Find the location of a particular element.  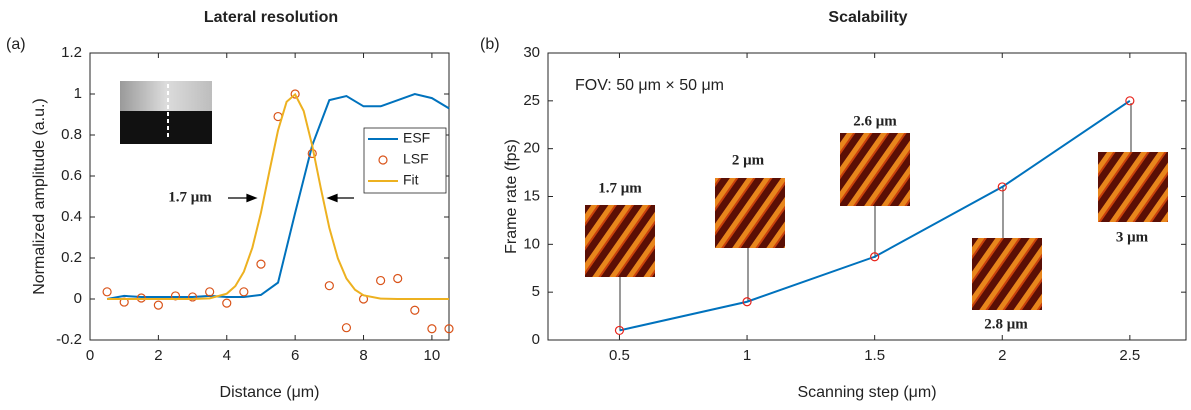

x-tick-label: 0.5 is located at coordinates (619, 355).